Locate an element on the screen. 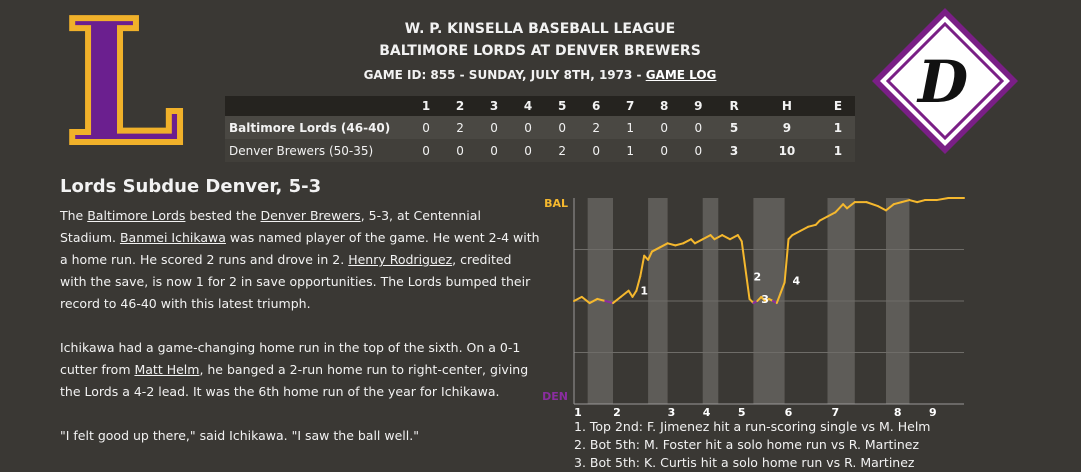 The height and width of the screenshot is (472, 1081). inning-header: 4 is located at coordinates (528, 106).